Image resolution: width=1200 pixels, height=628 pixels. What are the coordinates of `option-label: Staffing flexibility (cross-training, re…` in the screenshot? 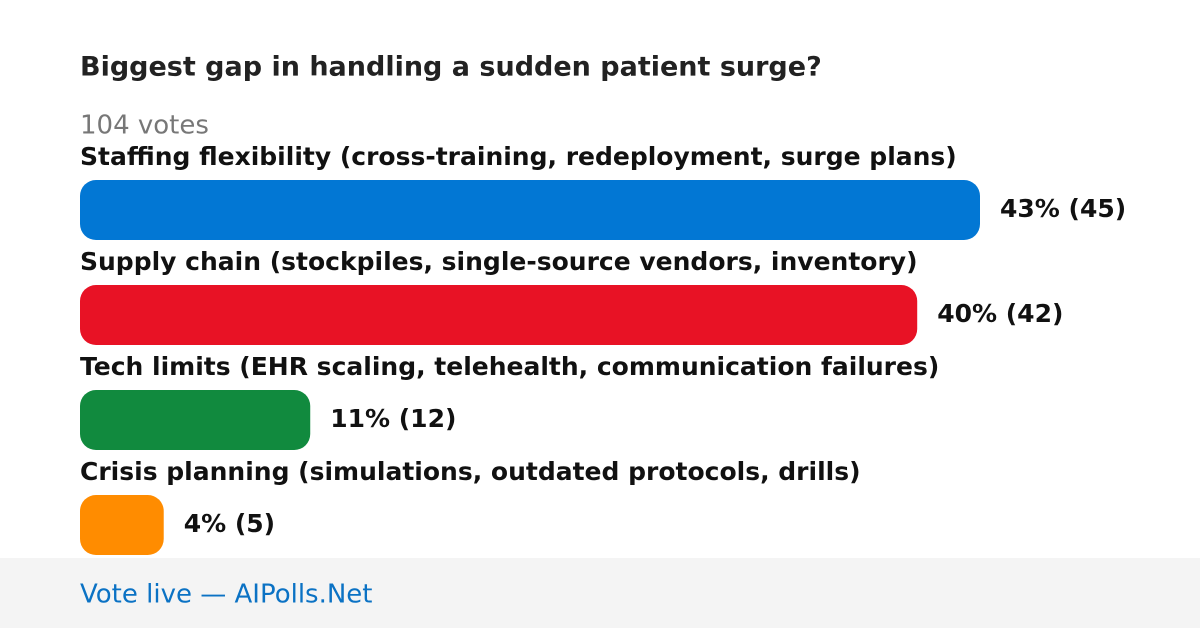 It's located at (518, 156).